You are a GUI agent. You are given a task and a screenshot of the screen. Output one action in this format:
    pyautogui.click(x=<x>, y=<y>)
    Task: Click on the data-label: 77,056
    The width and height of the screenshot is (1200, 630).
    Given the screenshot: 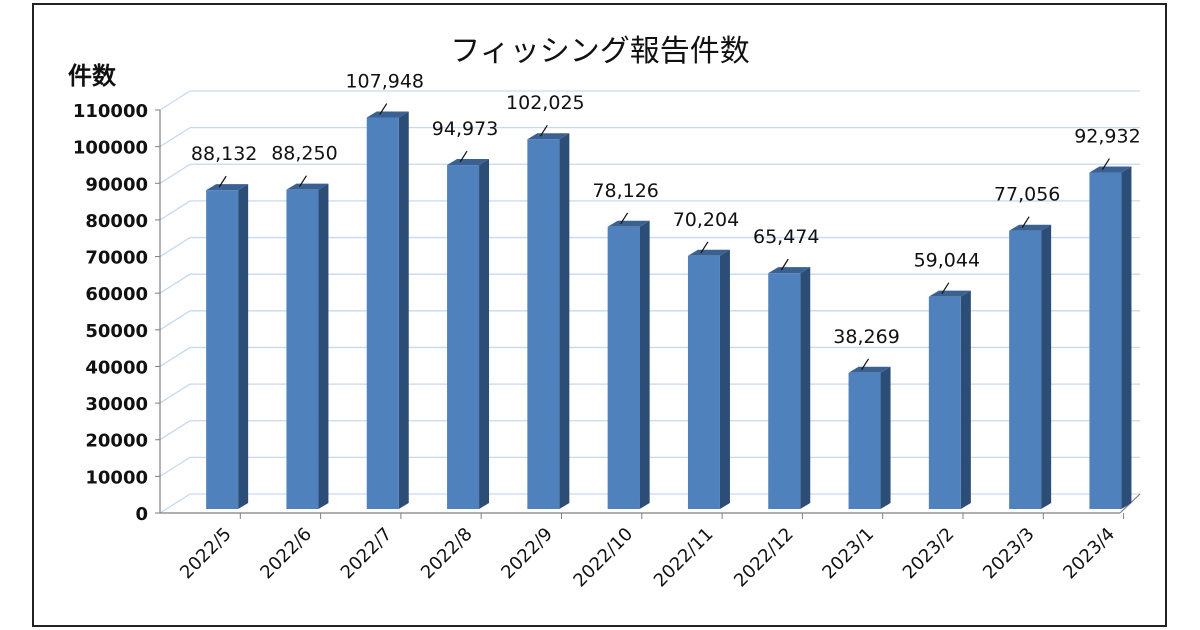 What is the action you would take?
    pyautogui.click(x=1027, y=195)
    